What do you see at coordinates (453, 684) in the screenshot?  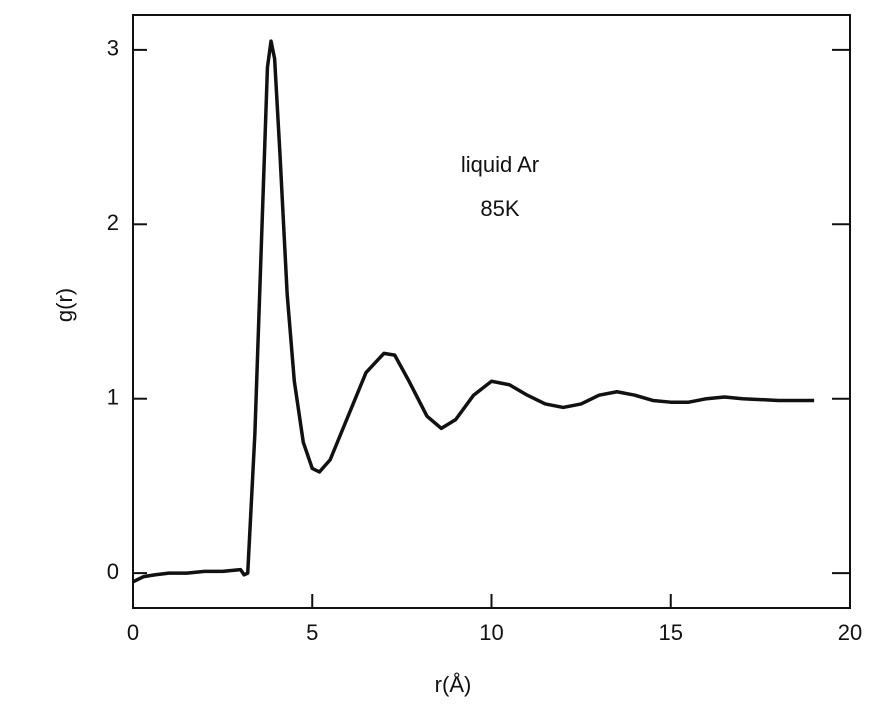 I see `x-axis-label: r(Å)` at bounding box center [453, 684].